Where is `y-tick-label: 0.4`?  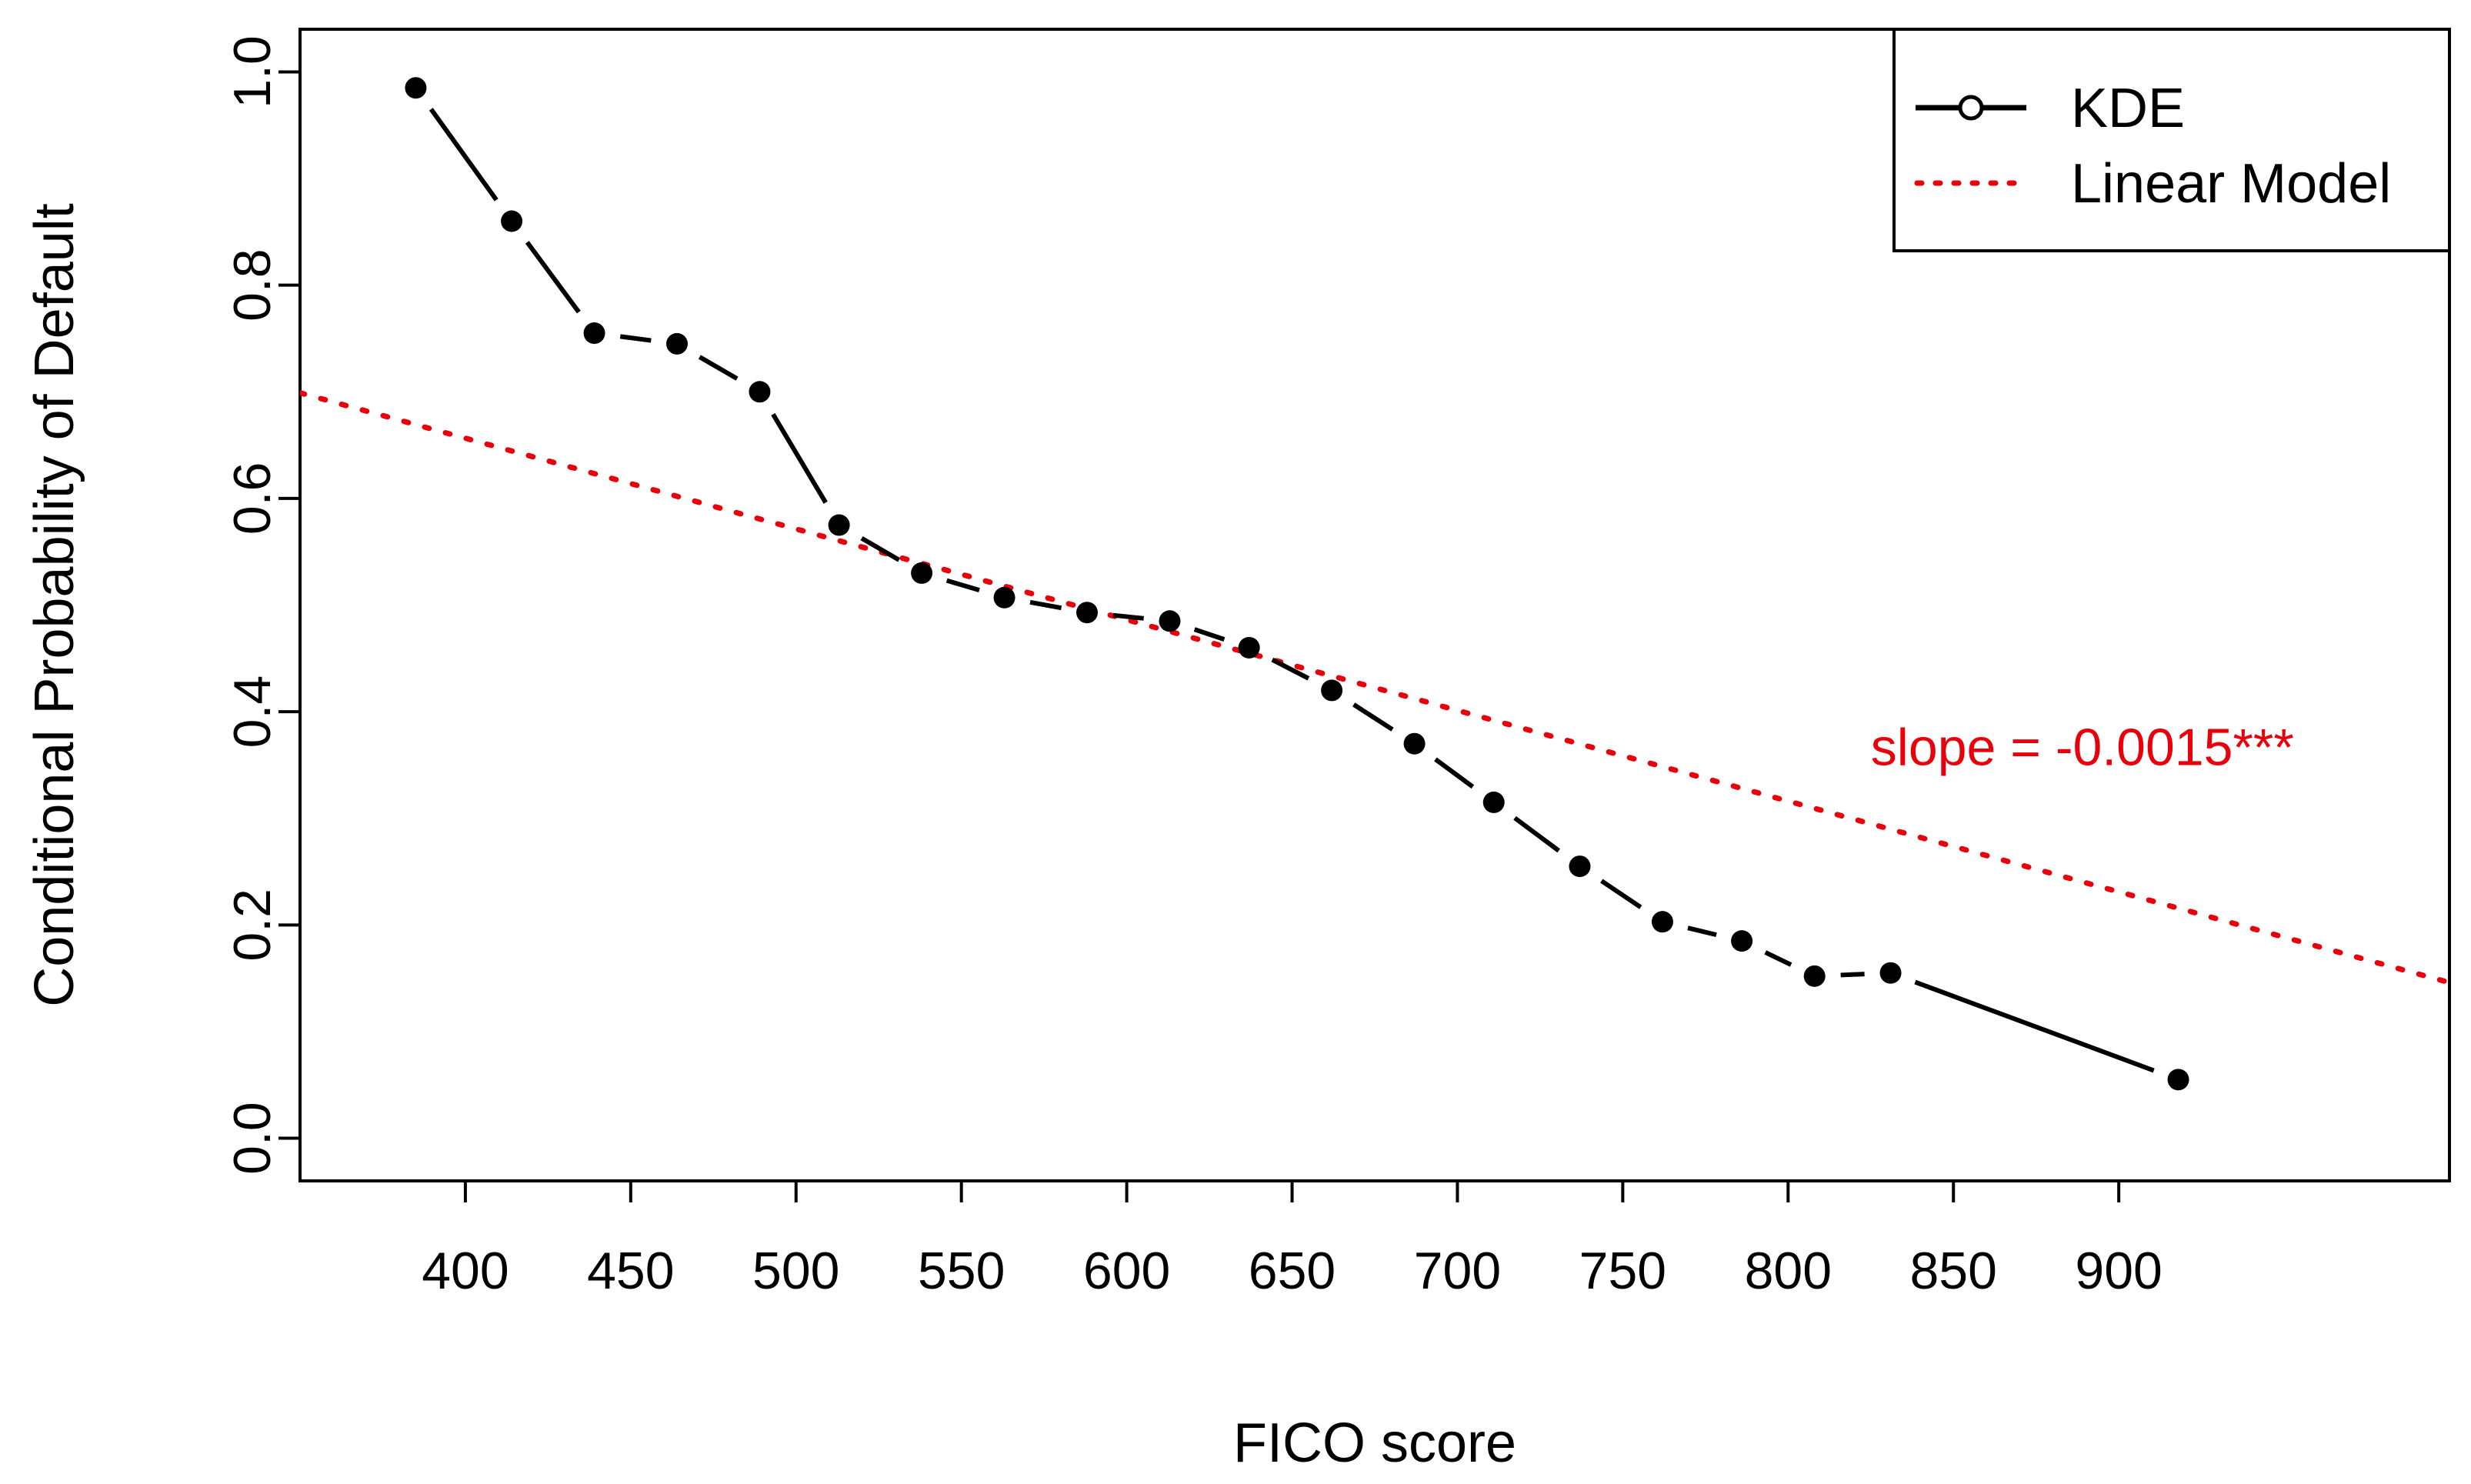 y-tick-label: 0.4 is located at coordinates (252, 712).